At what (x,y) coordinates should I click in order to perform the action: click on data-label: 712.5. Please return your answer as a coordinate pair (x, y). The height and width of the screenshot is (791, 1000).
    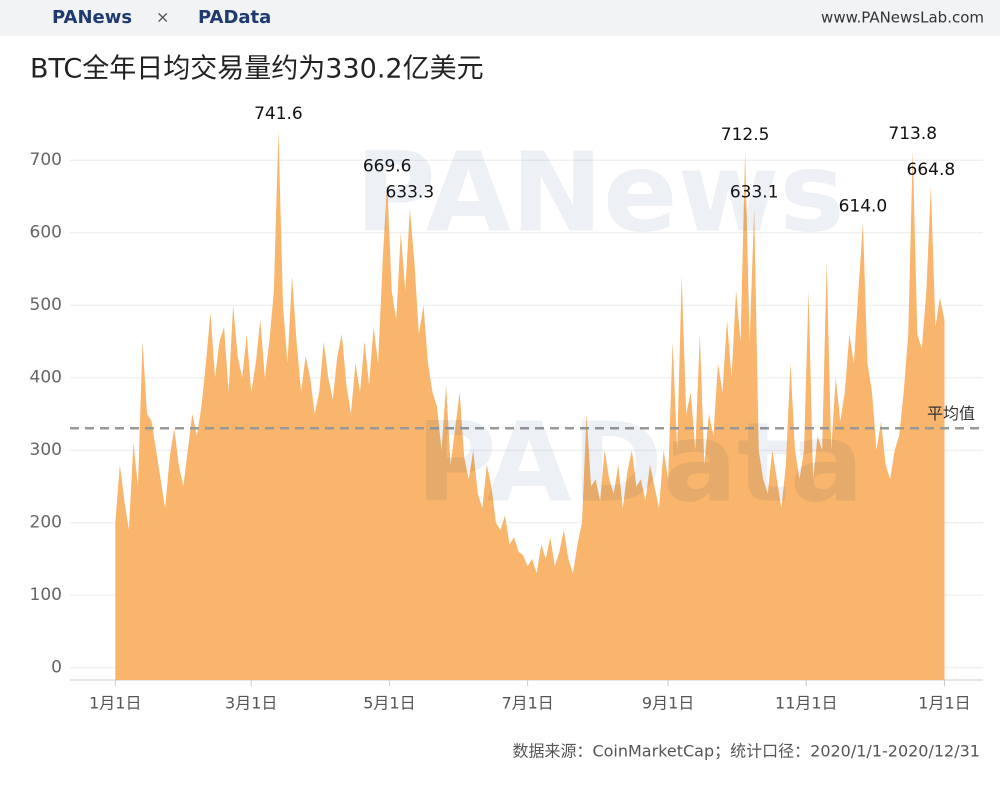
    Looking at the image, I should click on (745, 135).